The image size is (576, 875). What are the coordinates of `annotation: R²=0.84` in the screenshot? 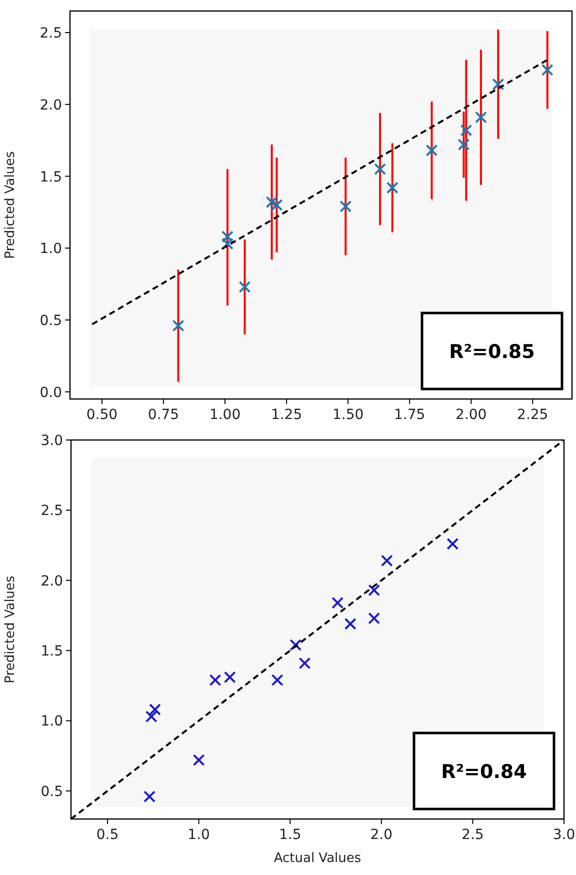 It's located at (484, 772).